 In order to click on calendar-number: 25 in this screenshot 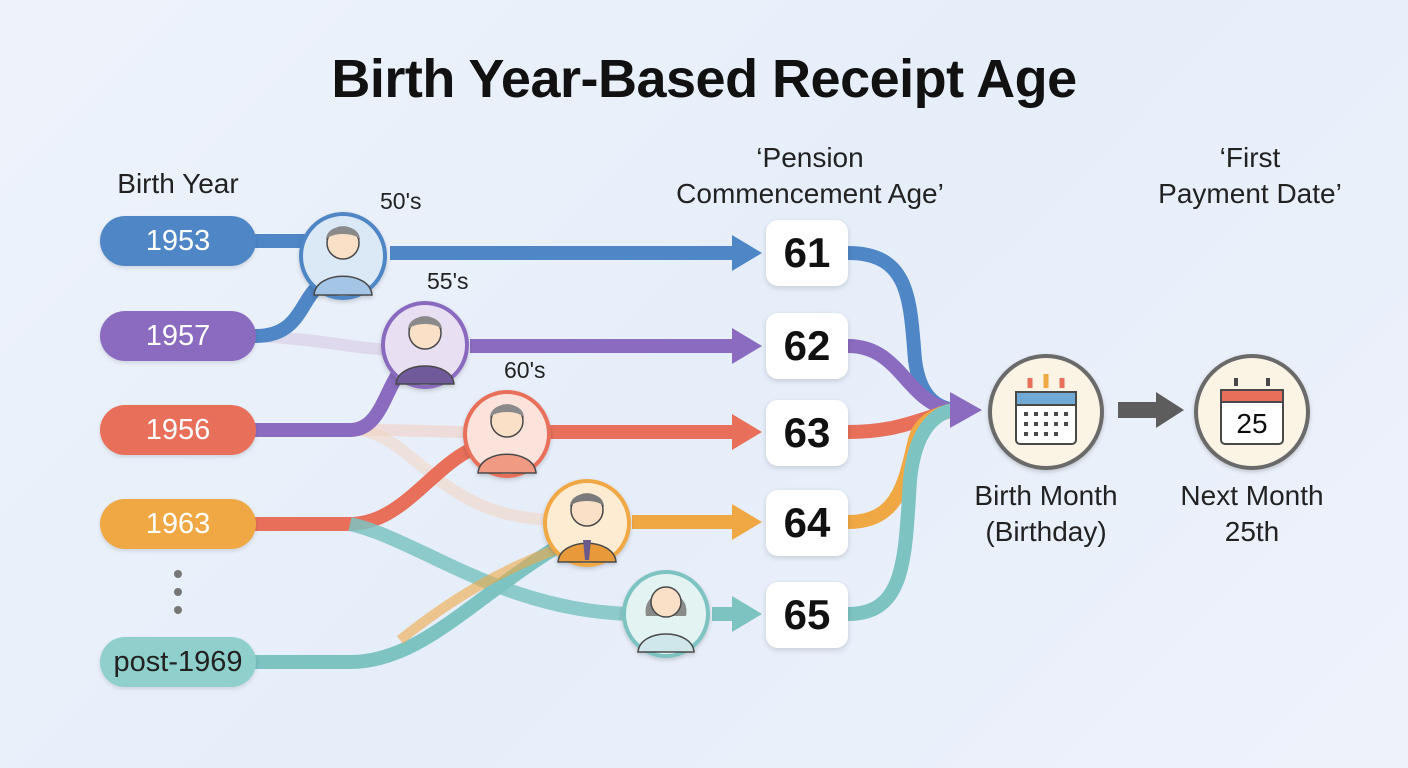, I will do `click(1251, 423)`.